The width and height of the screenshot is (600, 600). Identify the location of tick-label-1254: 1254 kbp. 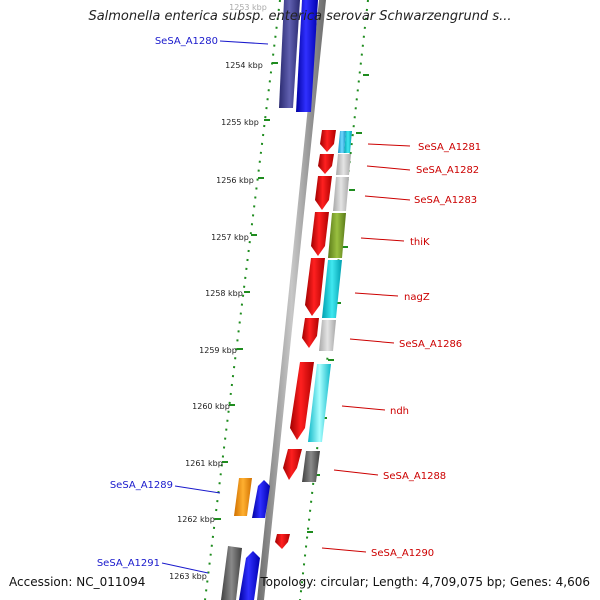
(244, 65).